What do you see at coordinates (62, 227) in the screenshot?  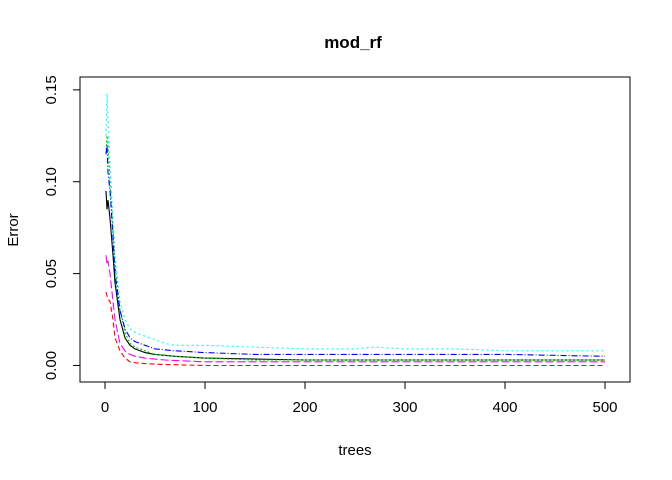 I see `y-axis: 0.00 0.05 0.10 0.15` at bounding box center [62, 227].